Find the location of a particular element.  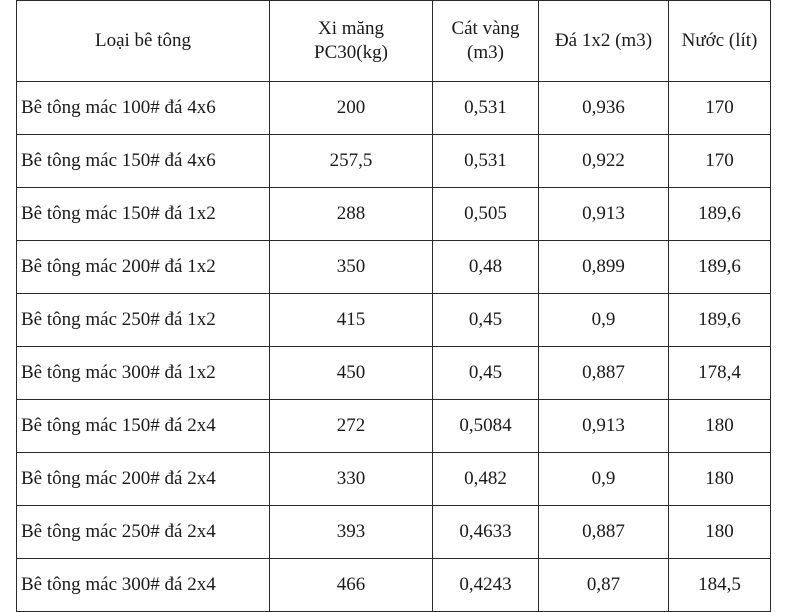

cell-concrete-type: Bê tông mác 250# đá 1x2 is located at coordinates (143, 320).